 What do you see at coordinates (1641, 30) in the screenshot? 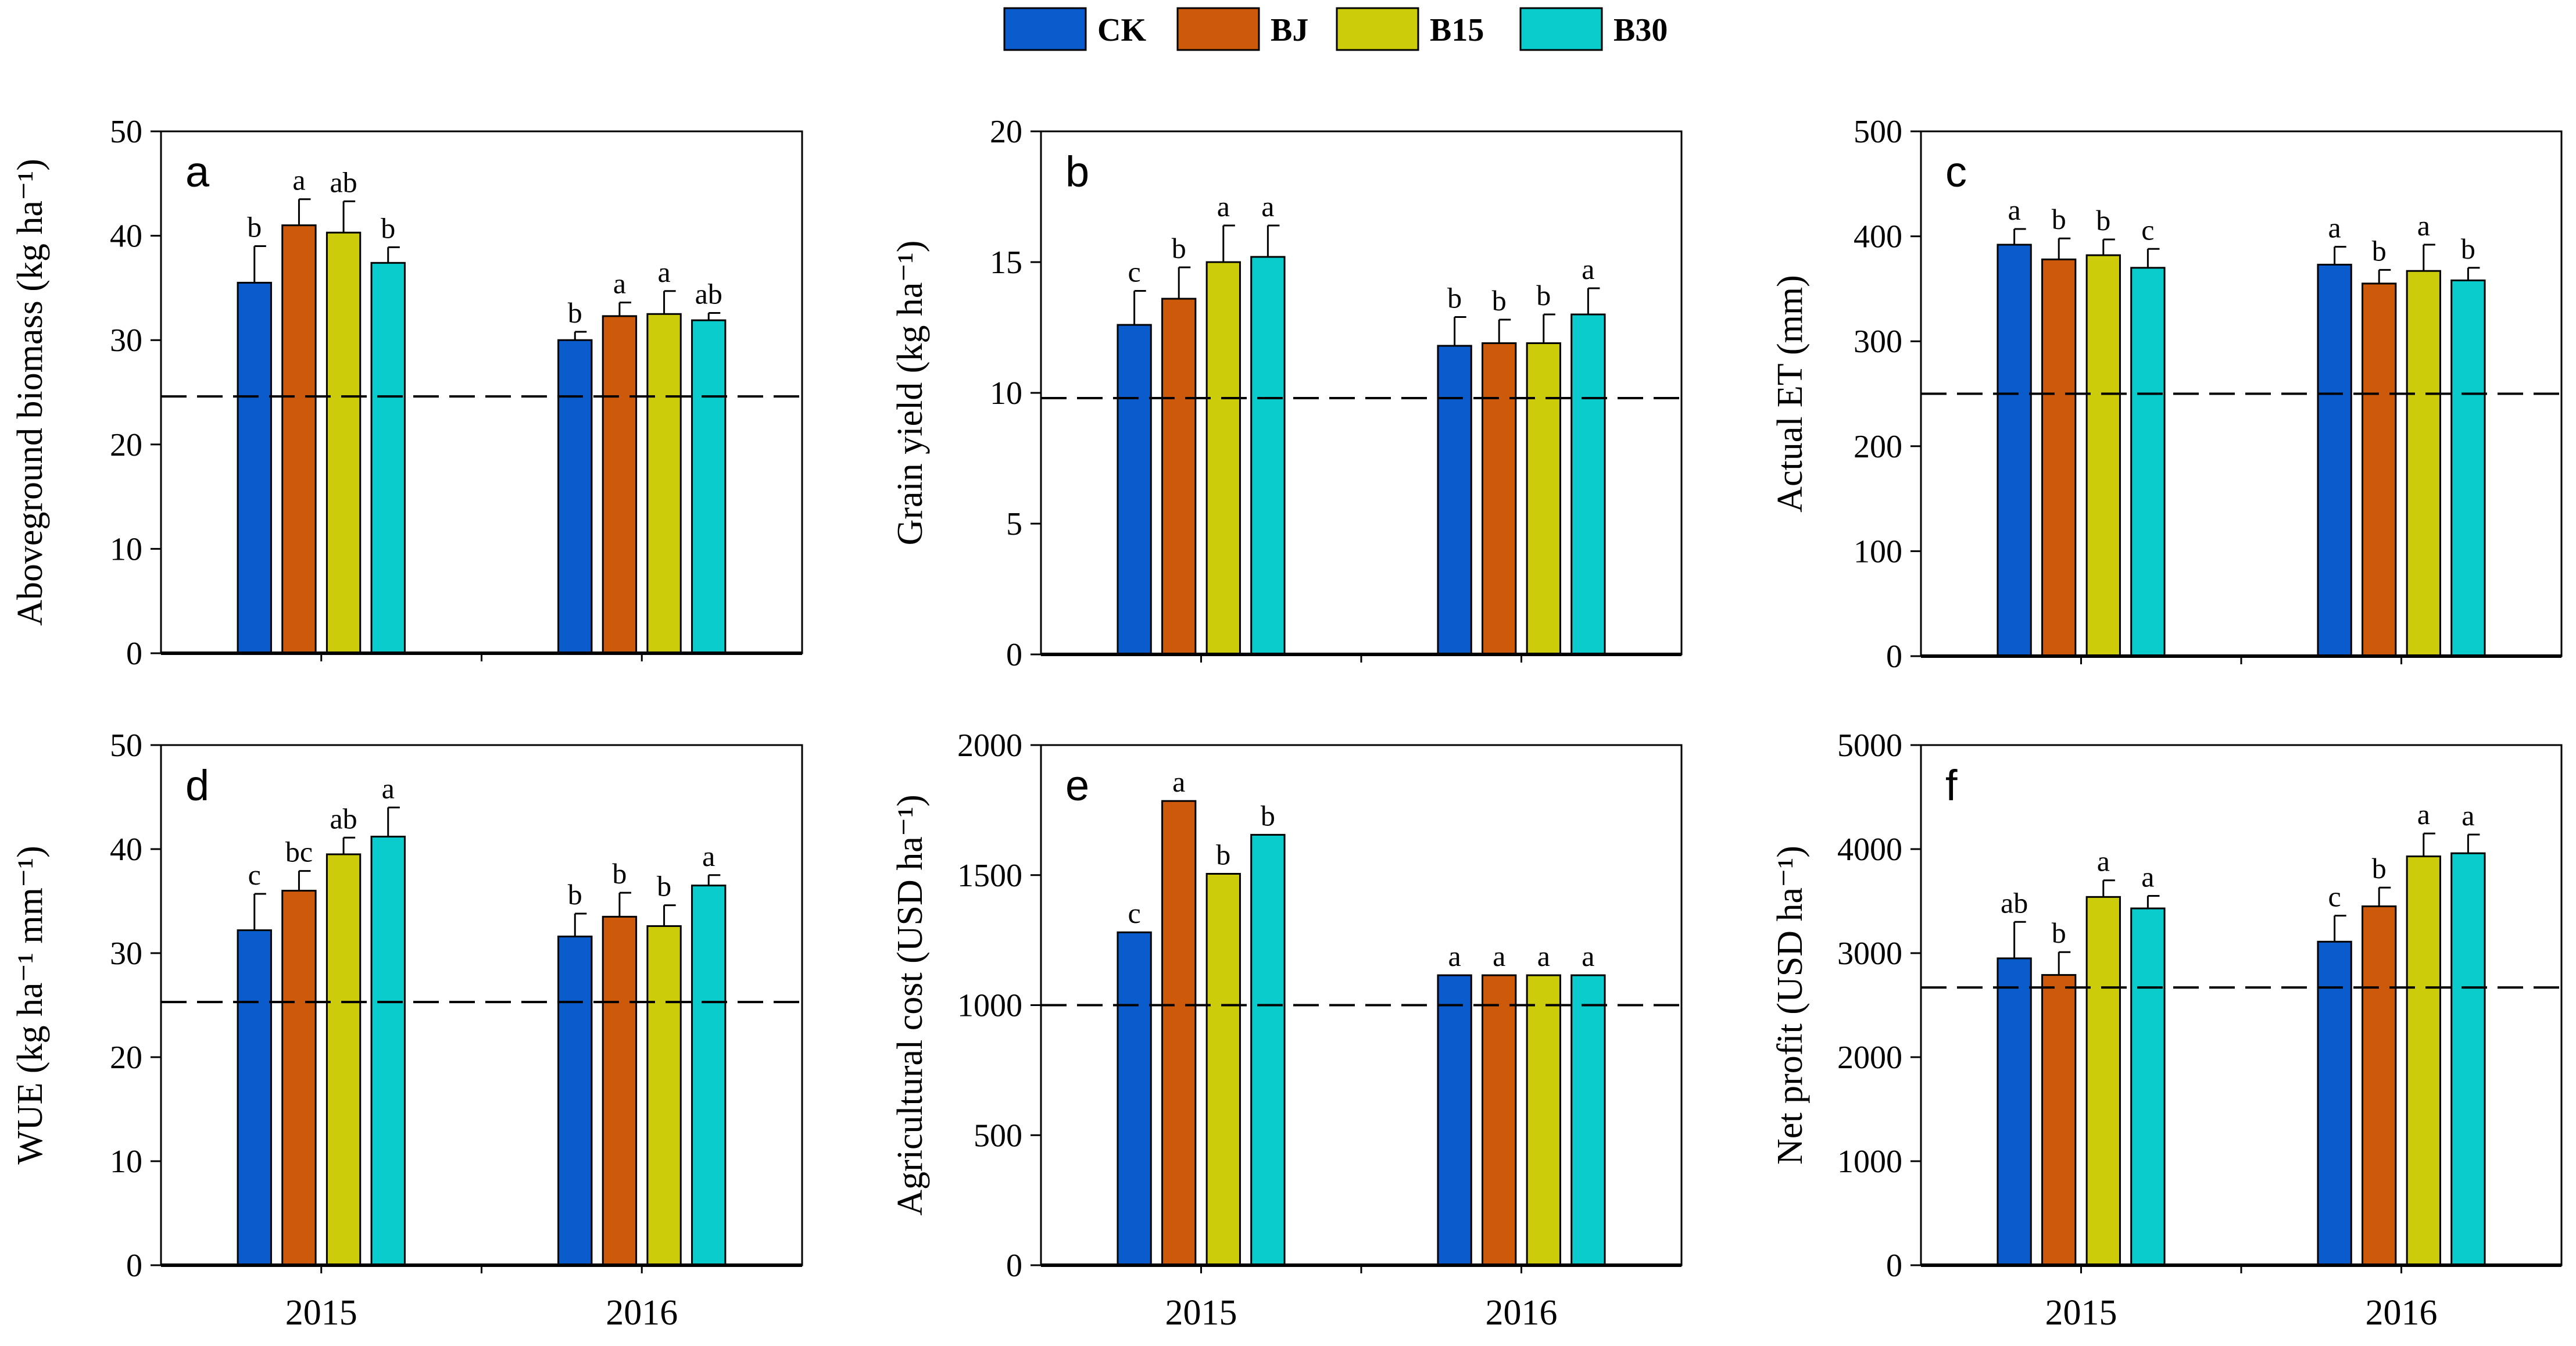
I see `legend-label-b30: B30` at bounding box center [1641, 30].